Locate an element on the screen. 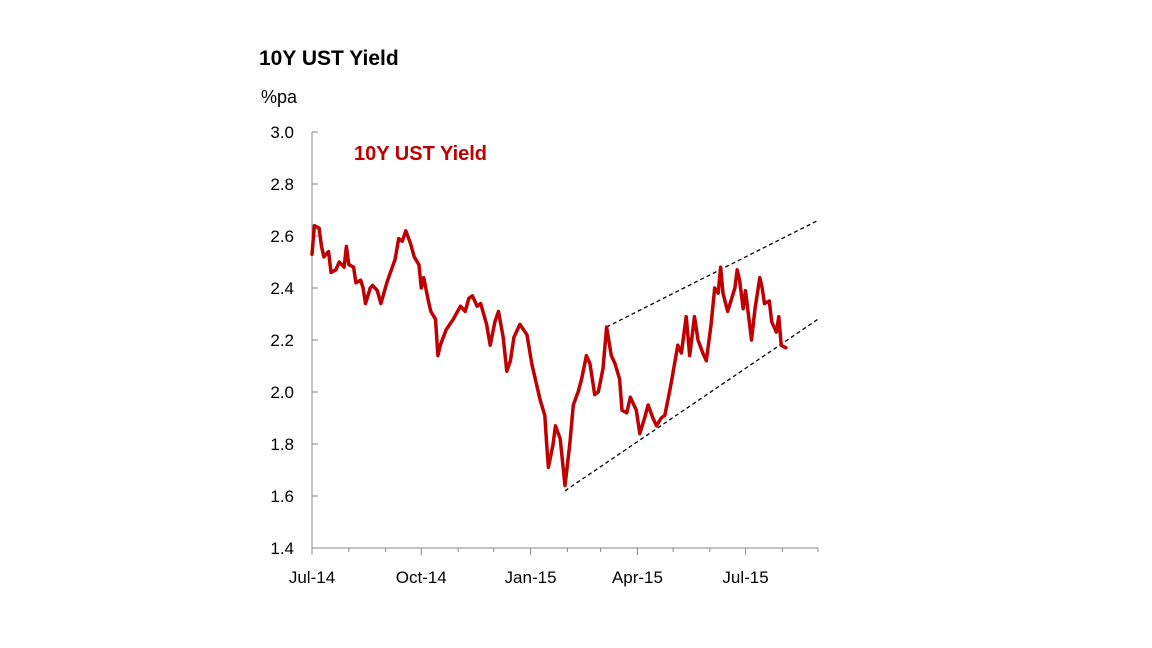 Image resolution: width=1152 pixels, height=648 pixels. trendline-layer is located at coordinates (691, 355).